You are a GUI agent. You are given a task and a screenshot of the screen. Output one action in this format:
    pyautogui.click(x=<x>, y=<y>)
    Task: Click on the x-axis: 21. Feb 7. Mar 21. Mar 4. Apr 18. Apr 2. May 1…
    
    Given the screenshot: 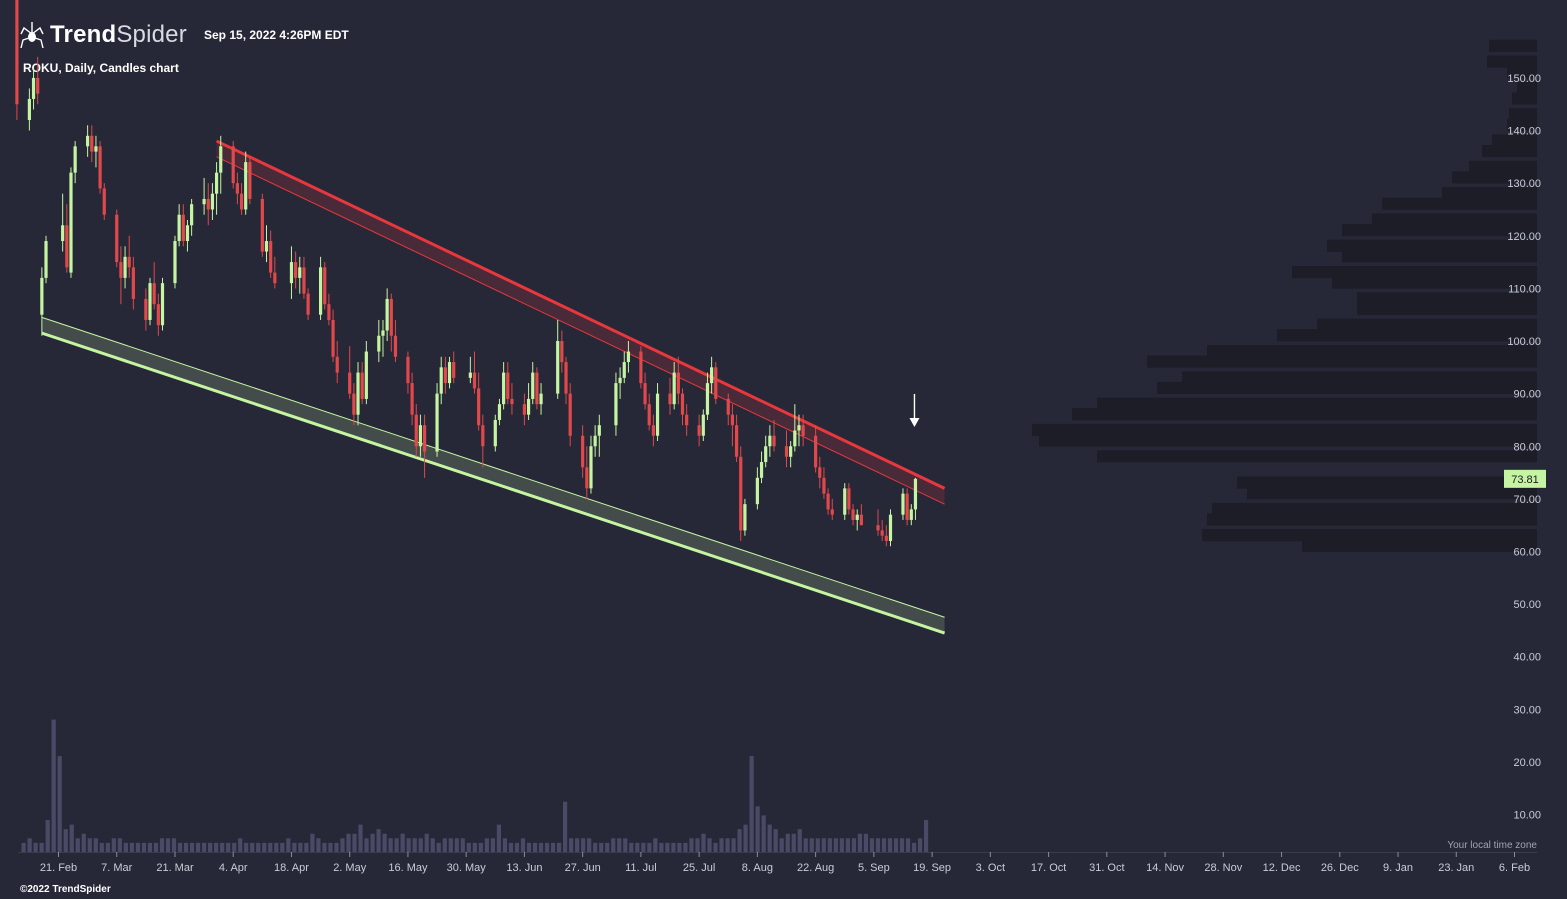 What is the action you would take?
    pyautogui.click(x=777, y=863)
    